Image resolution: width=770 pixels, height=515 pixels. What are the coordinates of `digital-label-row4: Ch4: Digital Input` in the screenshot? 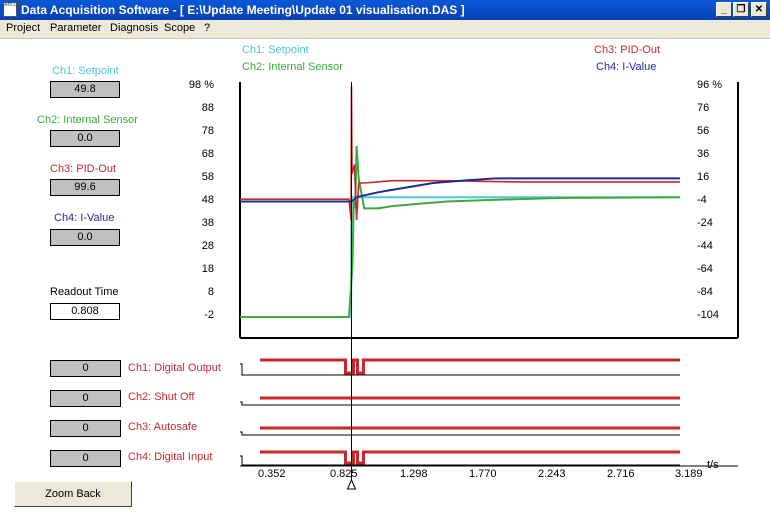 It's located at (170, 457).